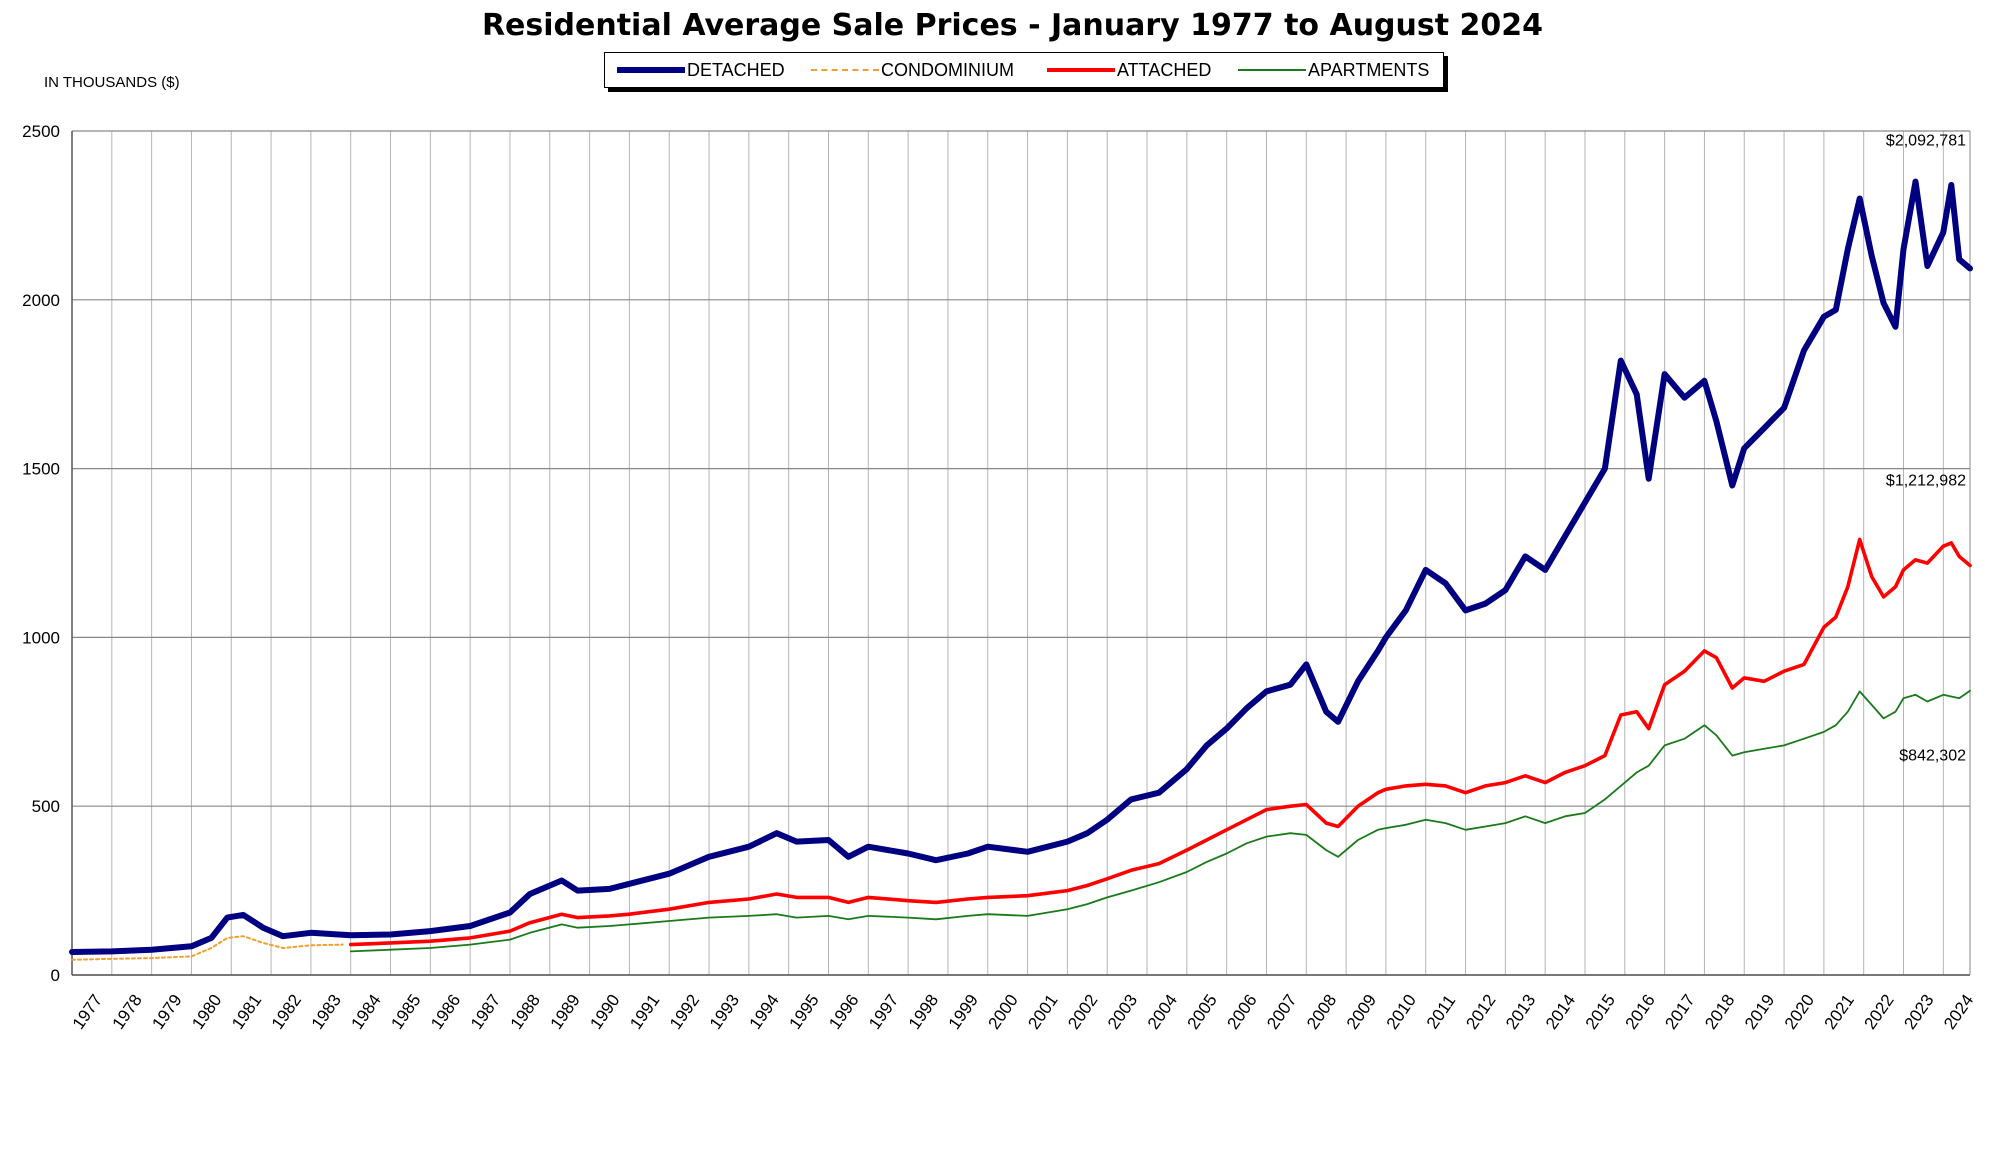  What do you see at coordinates (1361, 1012) in the screenshot?
I see `x-tick-label: 2009` at bounding box center [1361, 1012].